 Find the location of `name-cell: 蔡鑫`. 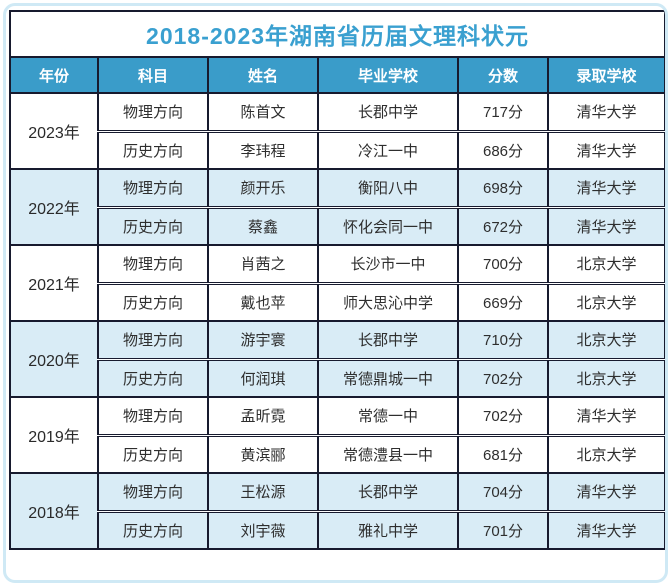

name-cell: 蔡鑫 is located at coordinates (263, 225).